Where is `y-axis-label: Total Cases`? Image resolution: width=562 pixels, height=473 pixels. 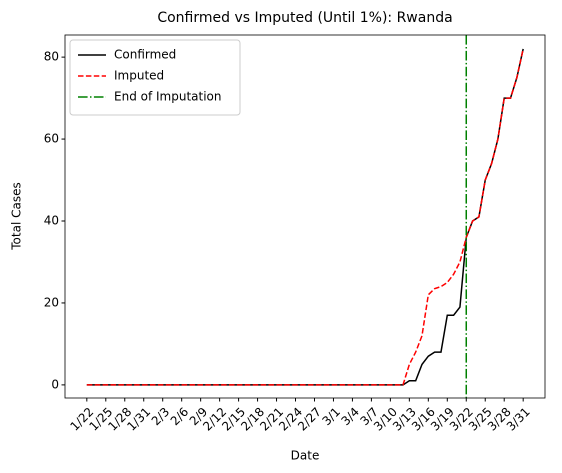 y-axis-label: Total Cases is located at coordinates (17, 216).